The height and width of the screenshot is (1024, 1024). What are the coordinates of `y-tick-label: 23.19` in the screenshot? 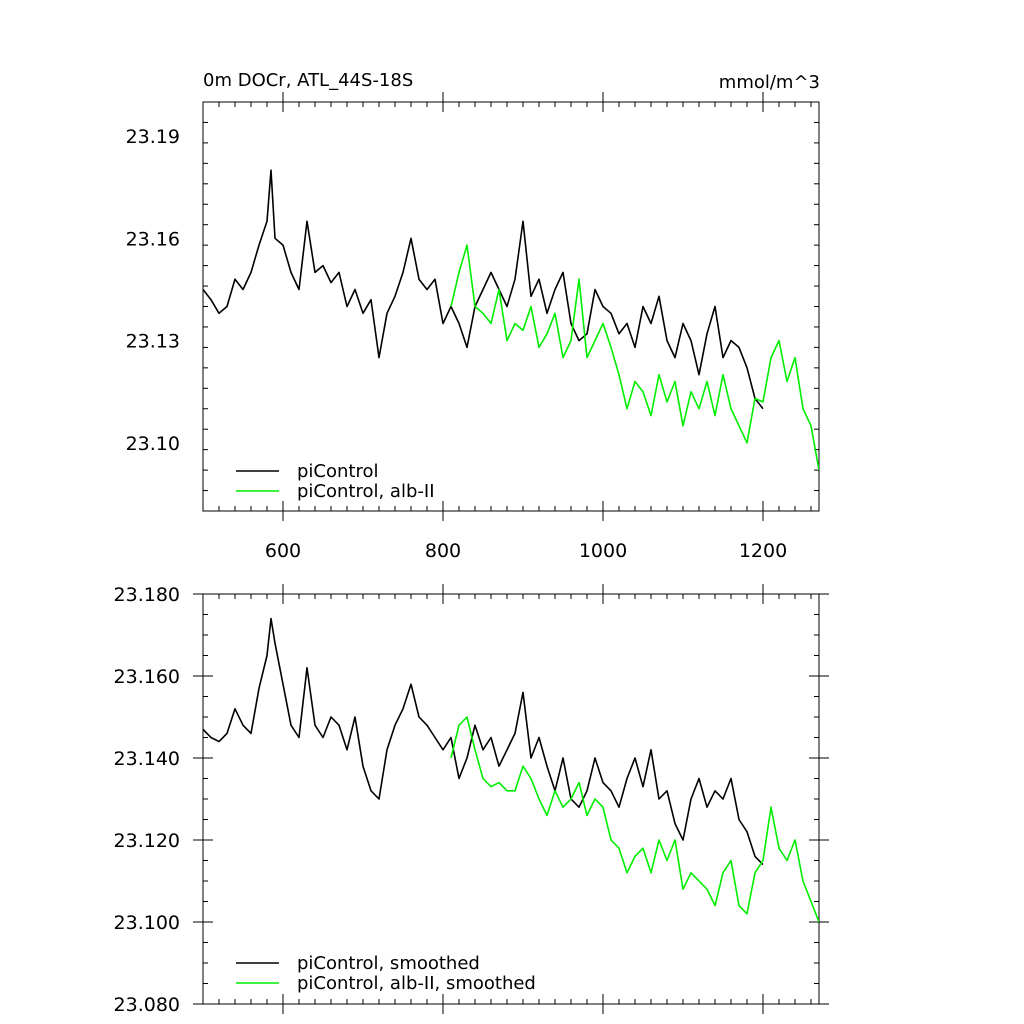 It's located at (153, 137).